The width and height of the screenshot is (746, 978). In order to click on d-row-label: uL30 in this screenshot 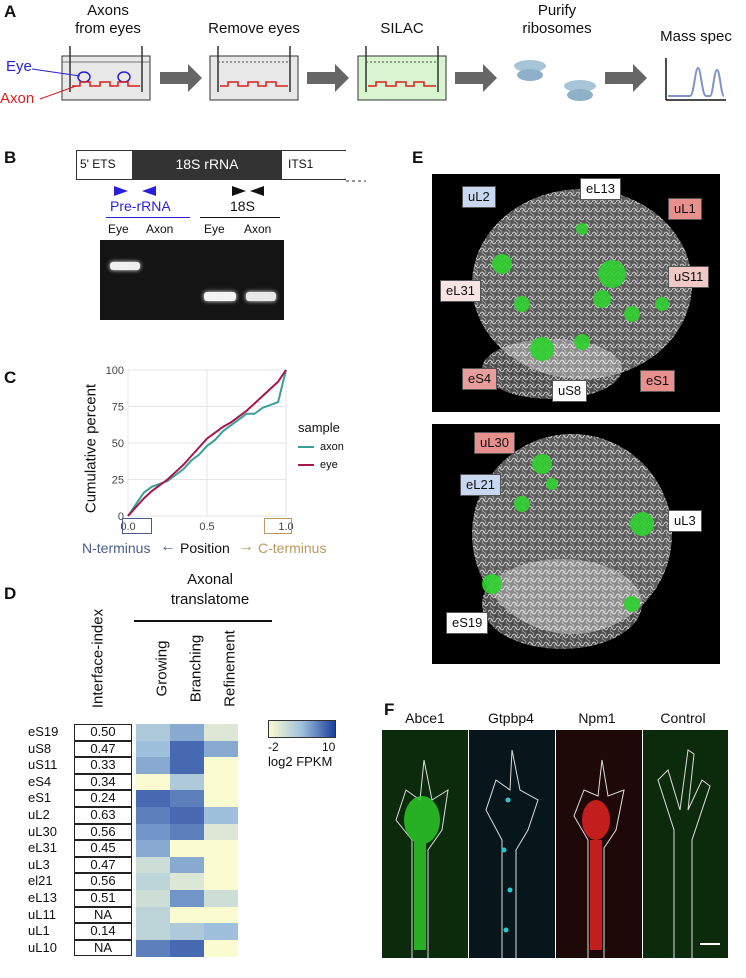, I will do `click(42, 831)`.